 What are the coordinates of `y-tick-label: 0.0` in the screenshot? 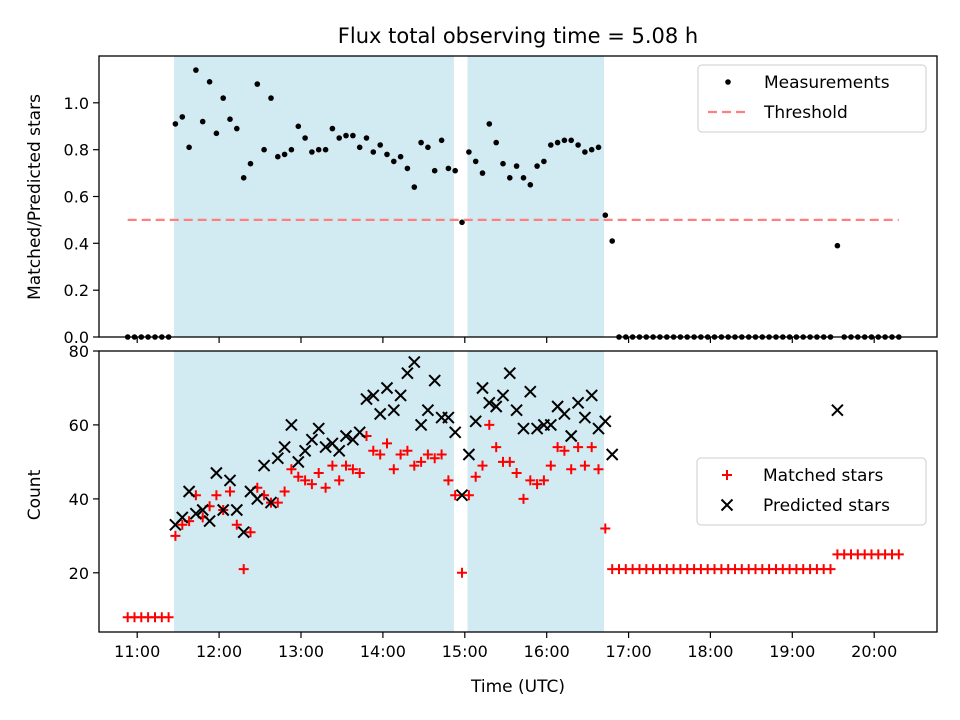 It's located at (76, 337).